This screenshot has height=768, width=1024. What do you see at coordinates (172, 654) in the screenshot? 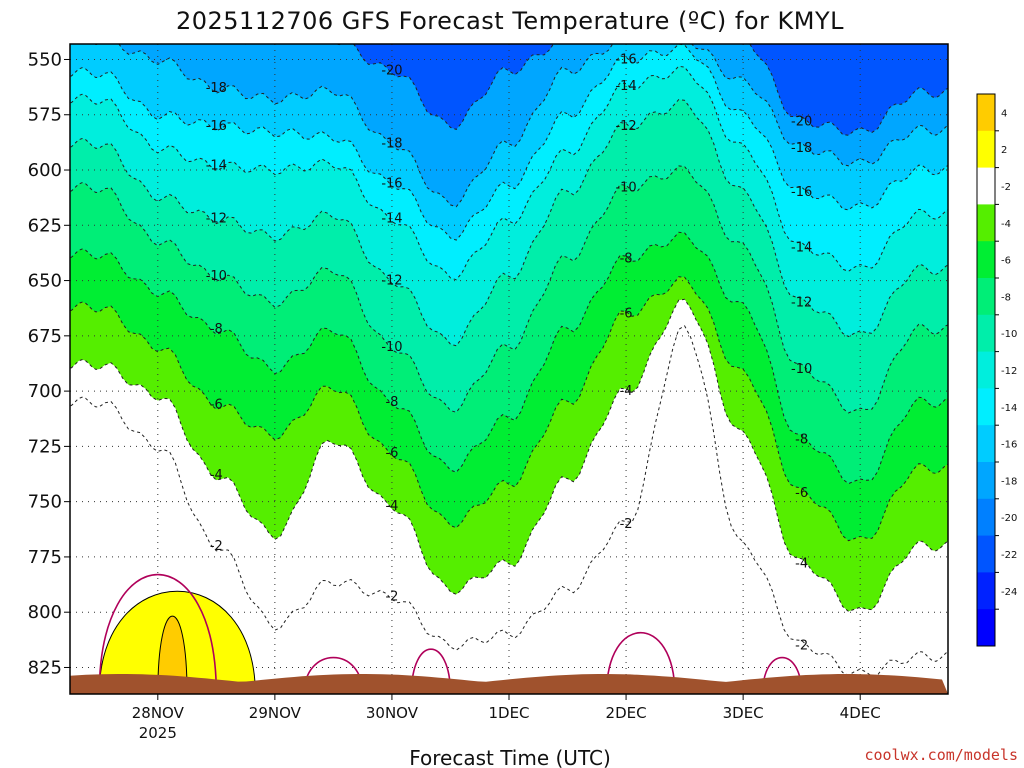
I see `warm-pocket-fill` at bounding box center [172, 654].